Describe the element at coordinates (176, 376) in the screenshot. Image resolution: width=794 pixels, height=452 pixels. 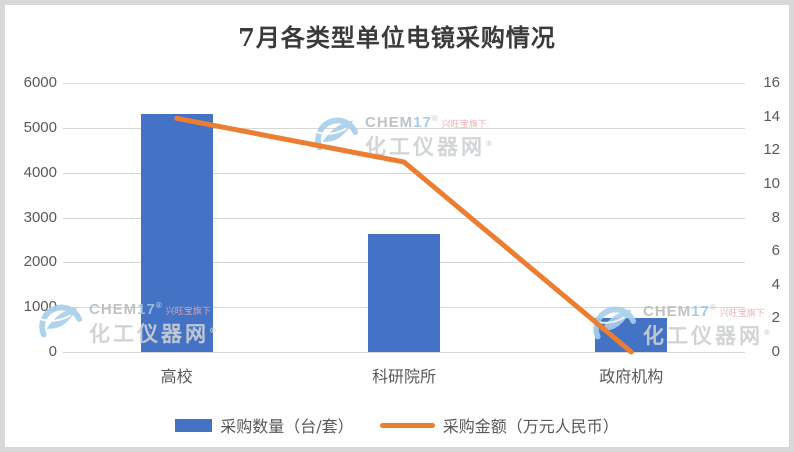
I see `x-axis-label-高校: 高校` at that location.